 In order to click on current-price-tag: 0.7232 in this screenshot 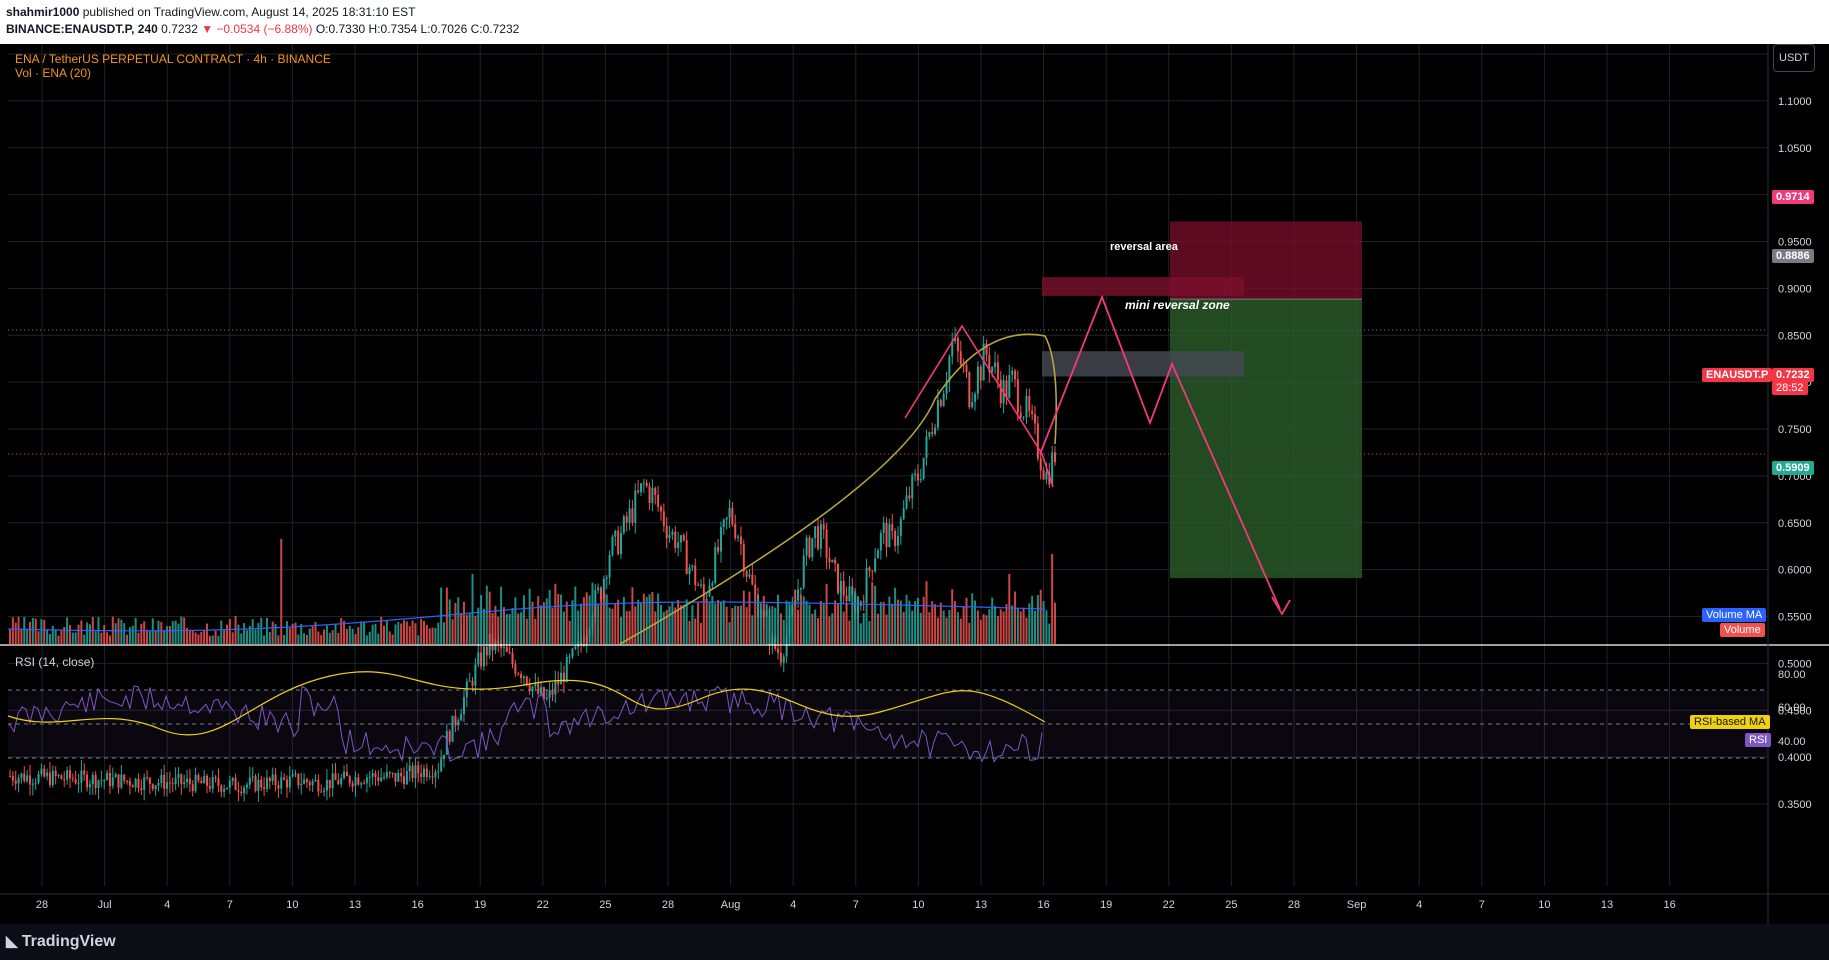, I will do `click(1793, 375)`.